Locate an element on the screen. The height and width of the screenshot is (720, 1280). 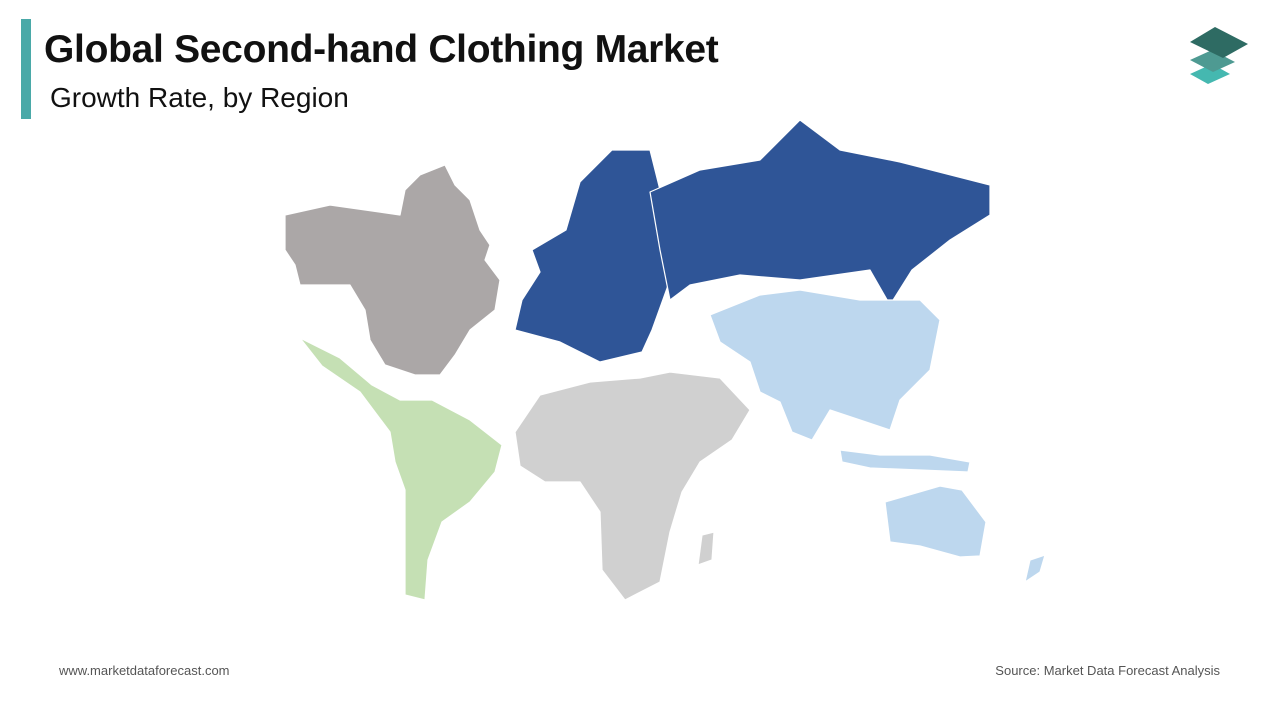
region-europe is located at coordinates (752, 241).